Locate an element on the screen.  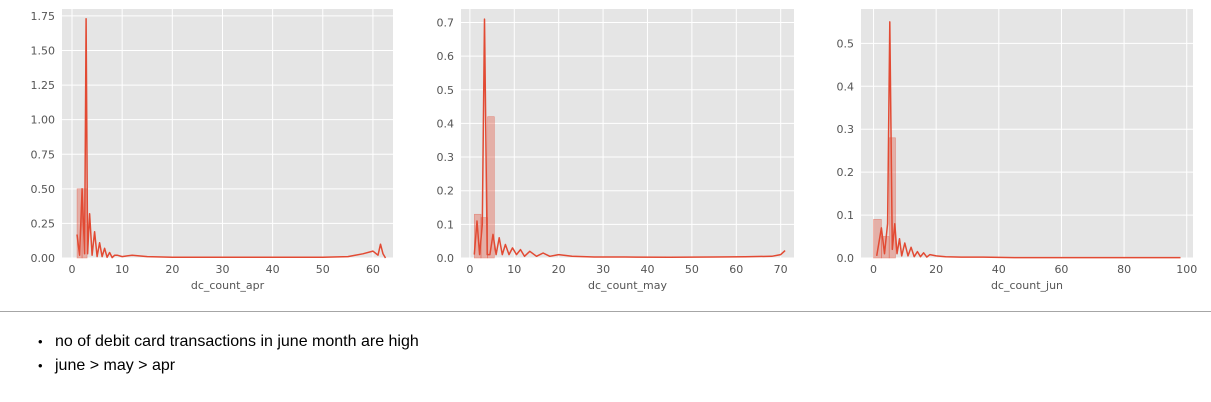
y-tick-label: 0.7 is located at coordinates (446, 22).